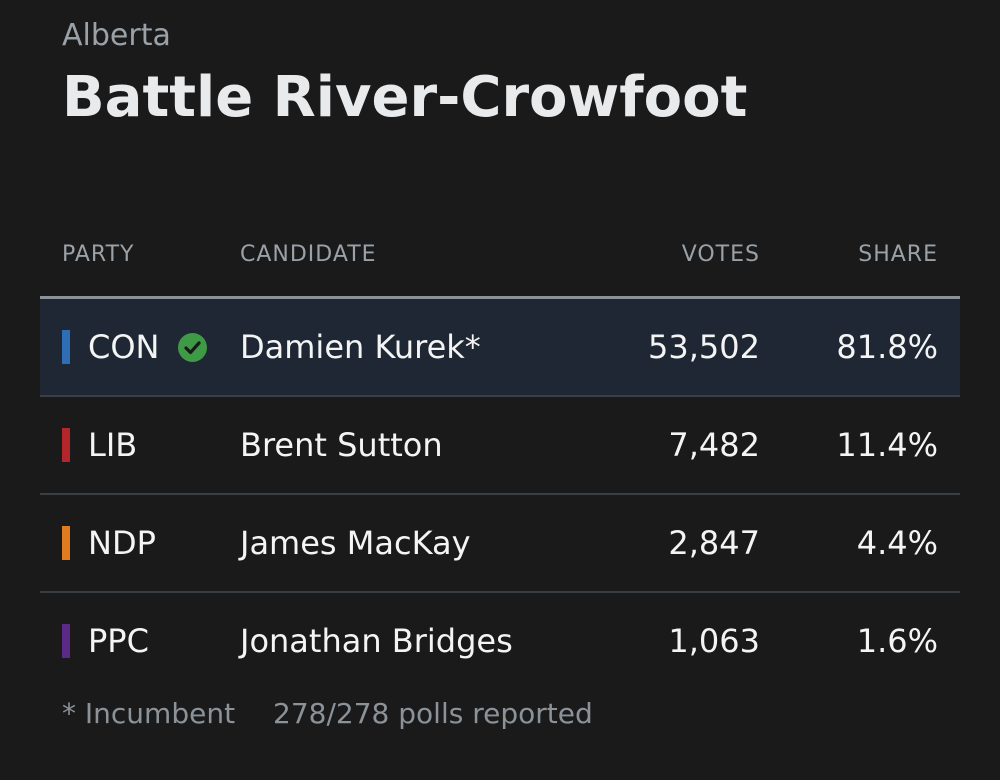  I want to click on votes-cell: 1,063, so click(714, 641).